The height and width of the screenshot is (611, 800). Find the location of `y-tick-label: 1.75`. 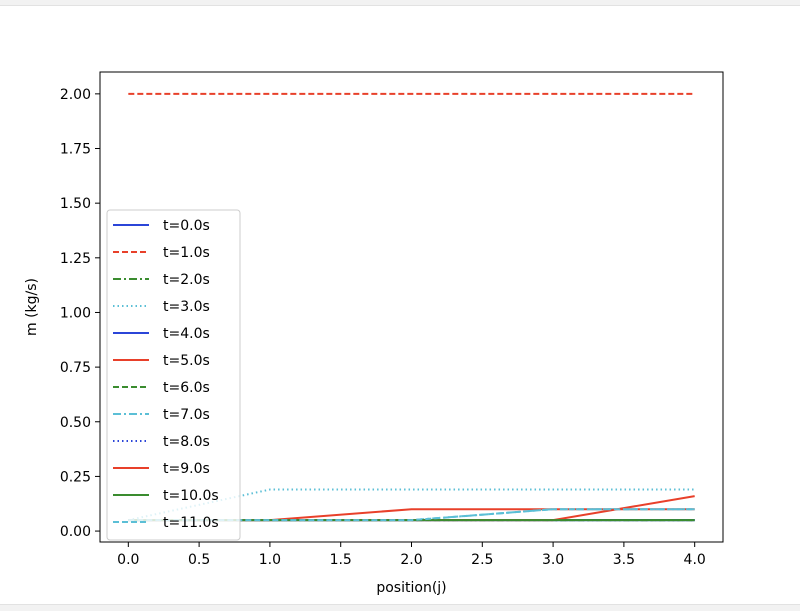

y-tick-label: 1.75 is located at coordinates (75, 150).